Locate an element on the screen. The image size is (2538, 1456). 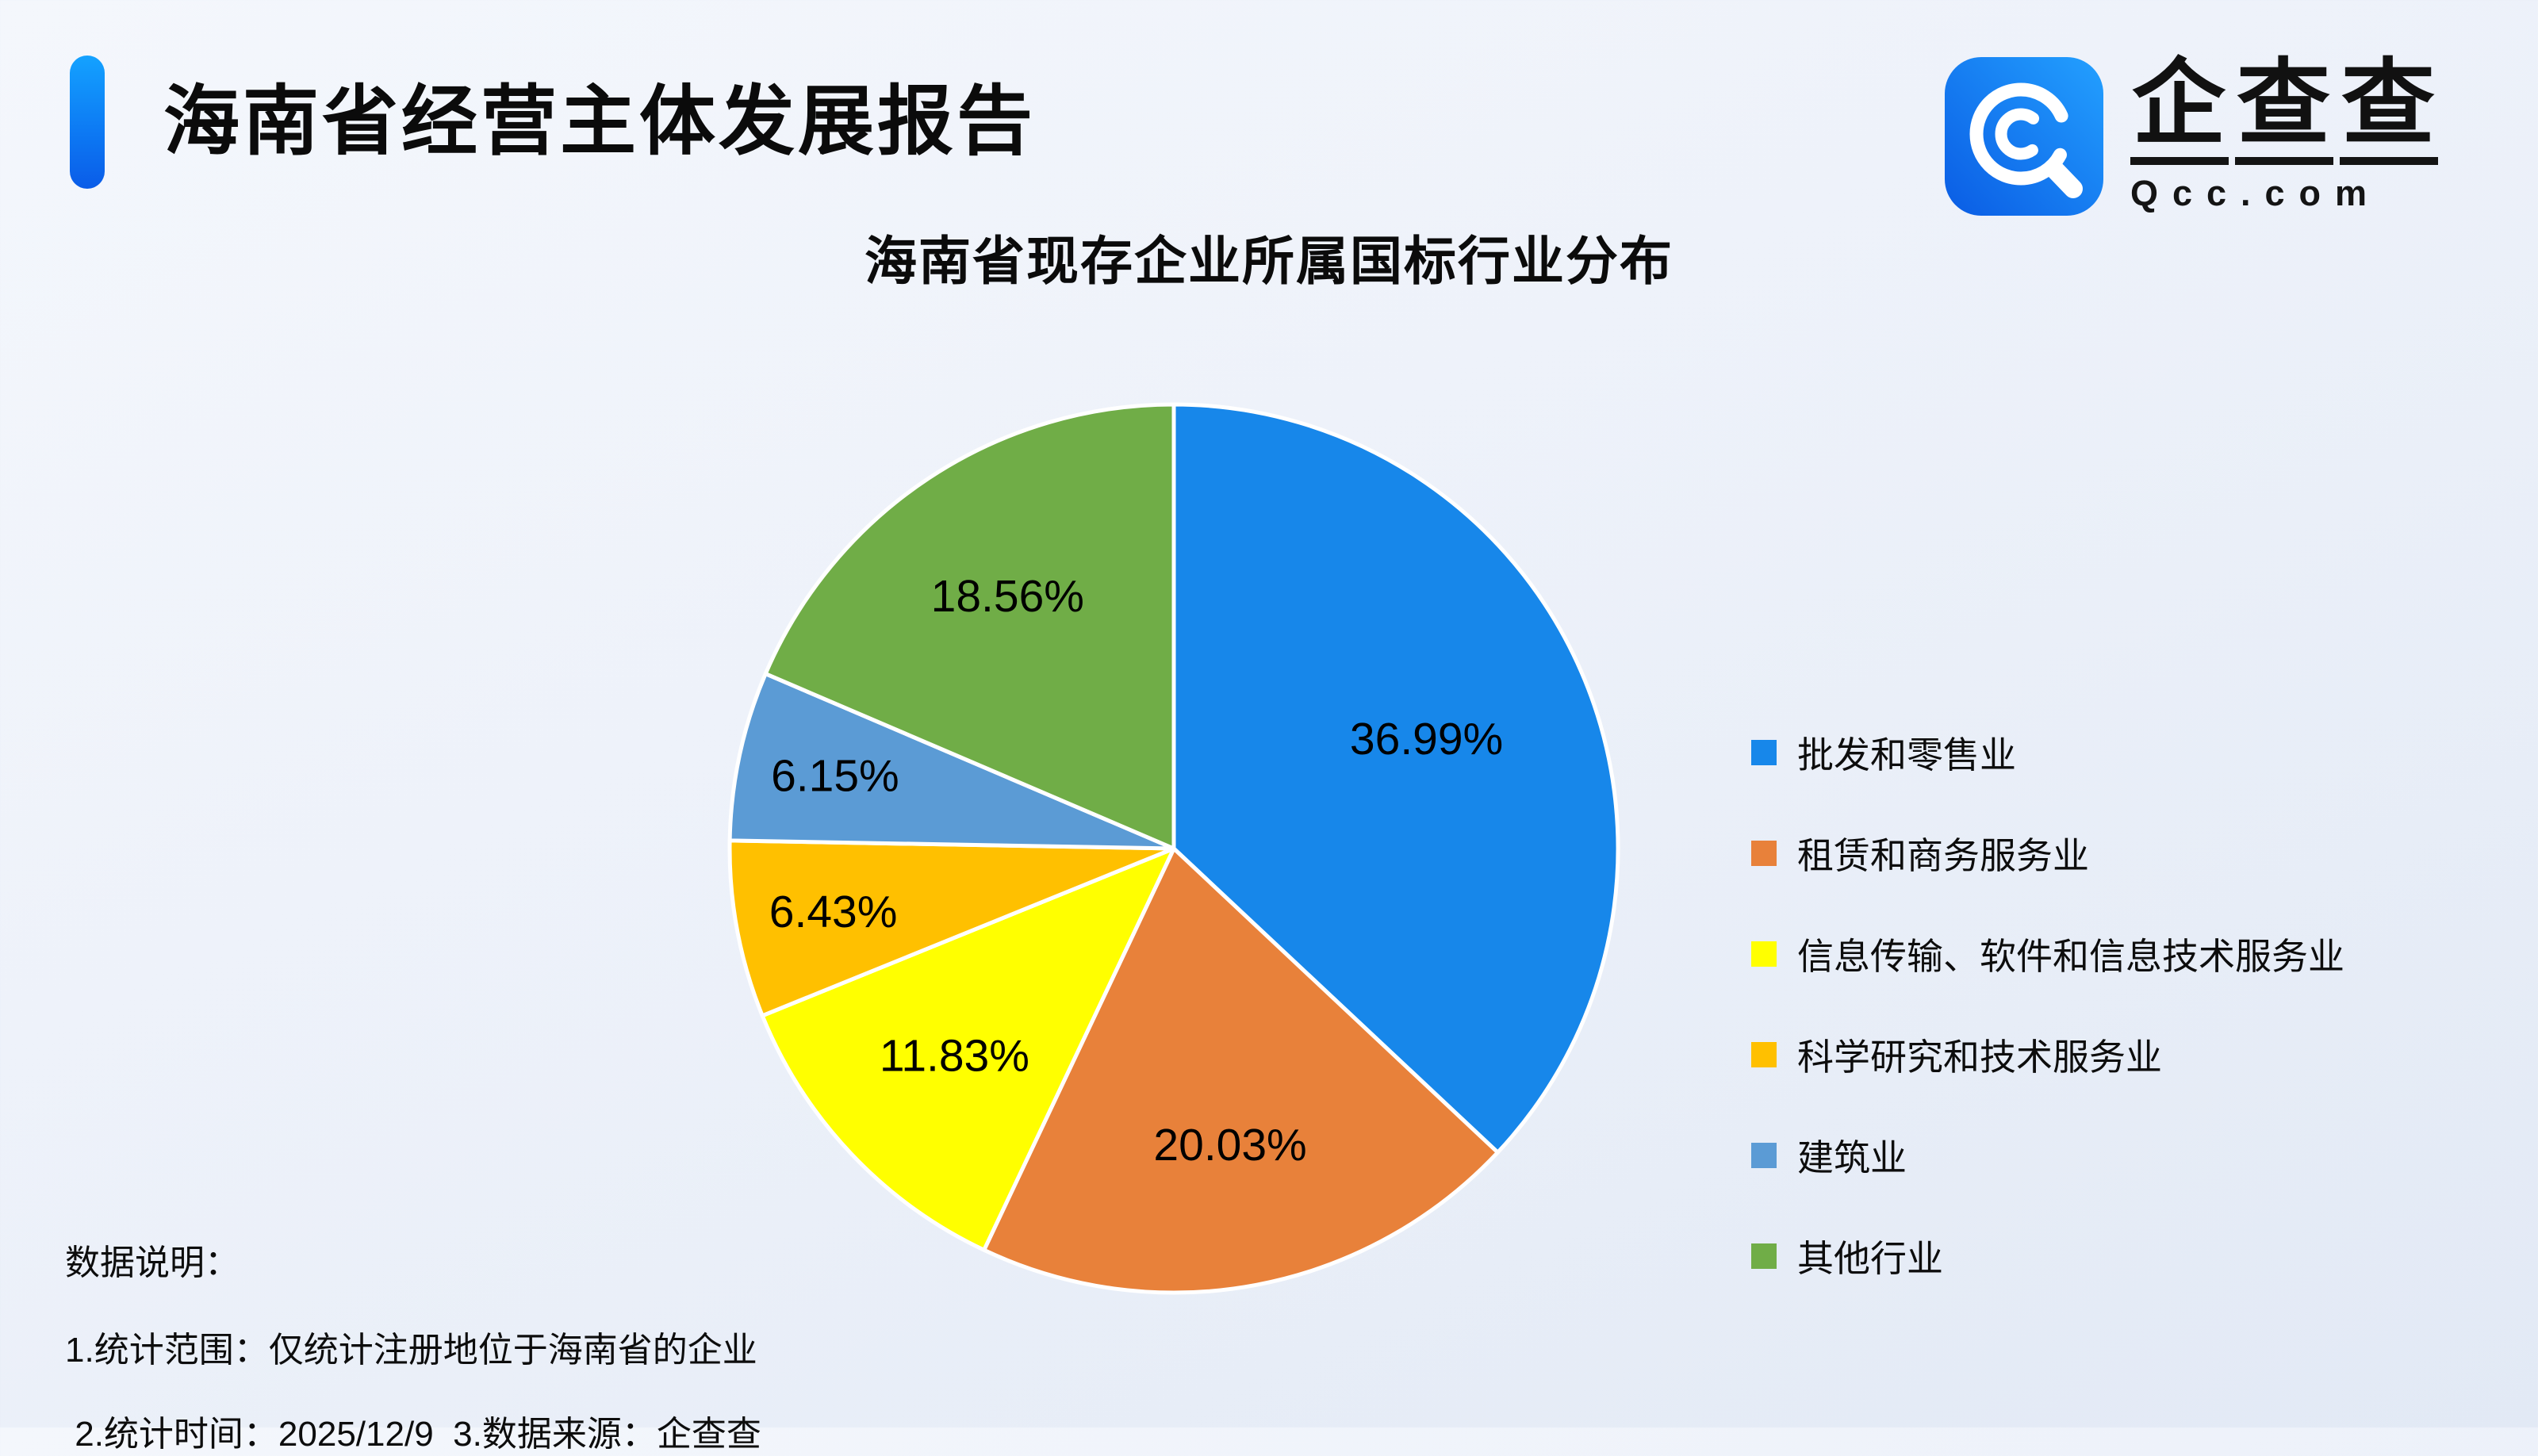
legend-label: 建筑业 is located at coordinates (1852, 1157).